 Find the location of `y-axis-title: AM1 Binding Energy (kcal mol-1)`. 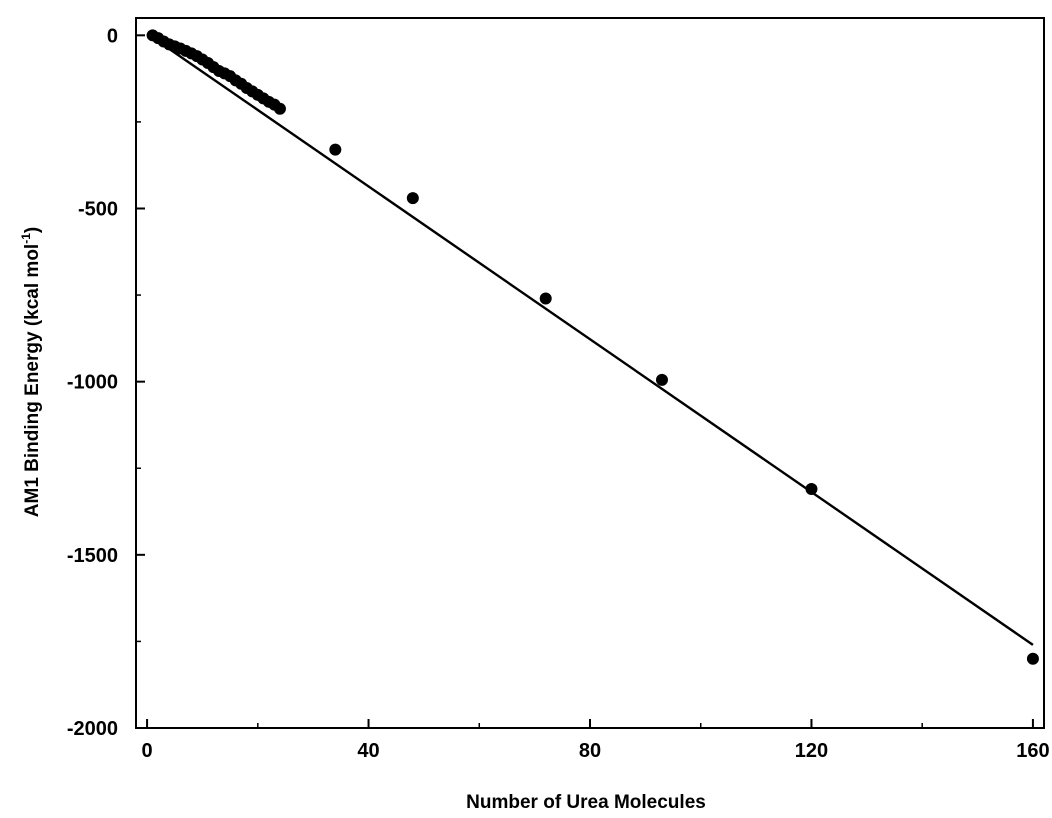

y-axis-title: AM1 Binding Energy (kcal mol-1) is located at coordinates (31, 372).